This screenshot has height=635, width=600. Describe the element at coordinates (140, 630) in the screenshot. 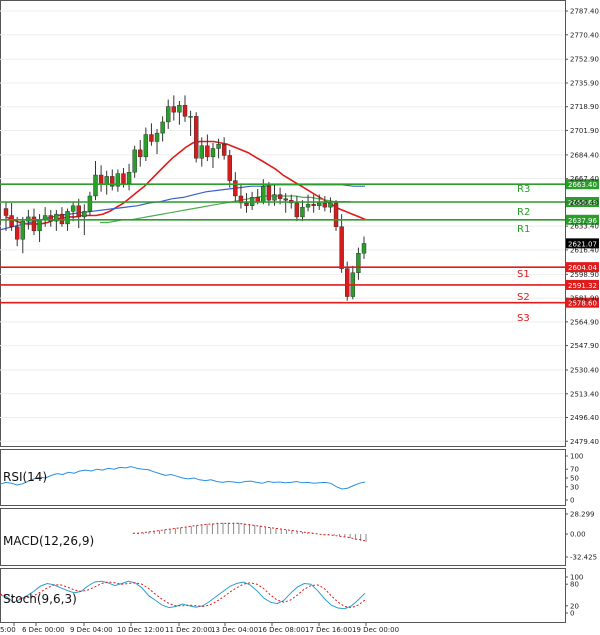

I see `time-tick-label: 10 Dec 12:00` at that location.